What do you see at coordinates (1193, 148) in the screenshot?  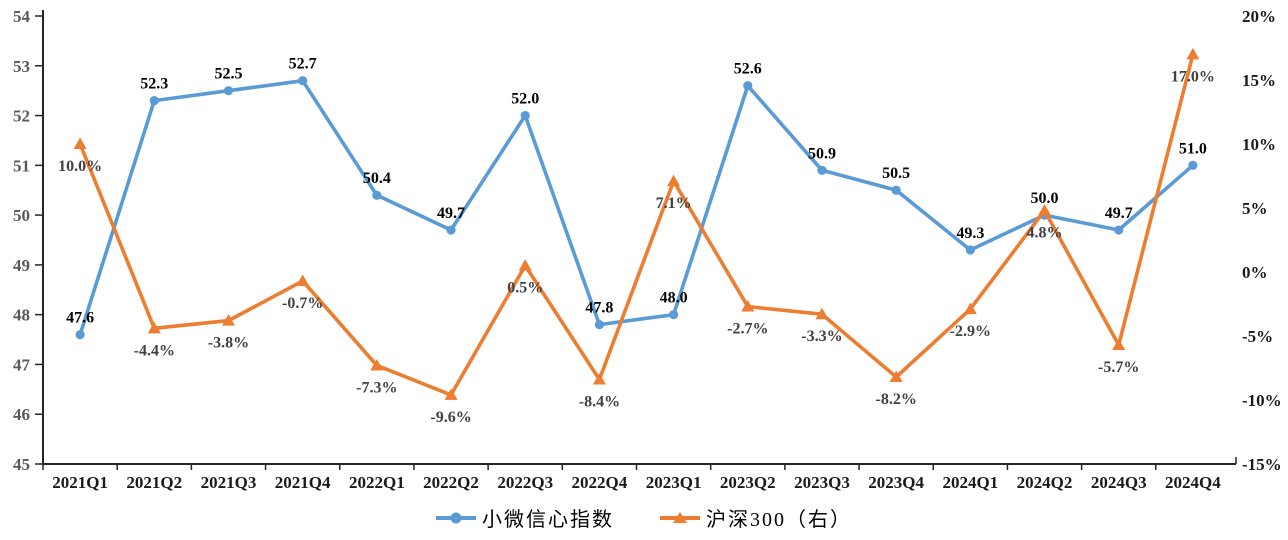 I see `data-label: 51.0` at bounding box center [1193, 148].